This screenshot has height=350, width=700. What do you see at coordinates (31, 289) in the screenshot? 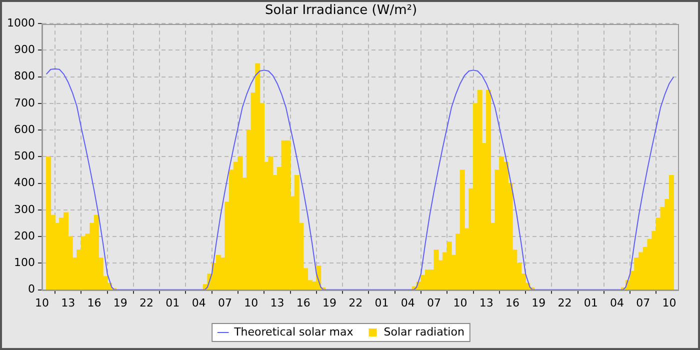
I see `y-tick-label: 0` at bounding box center [31, 289].